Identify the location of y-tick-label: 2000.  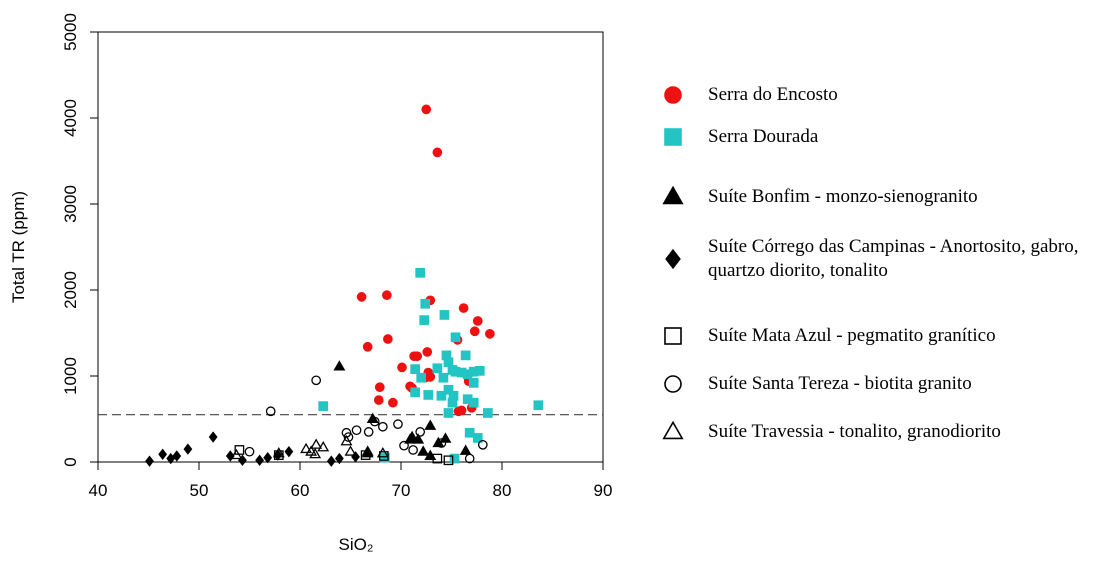
(70, 290).